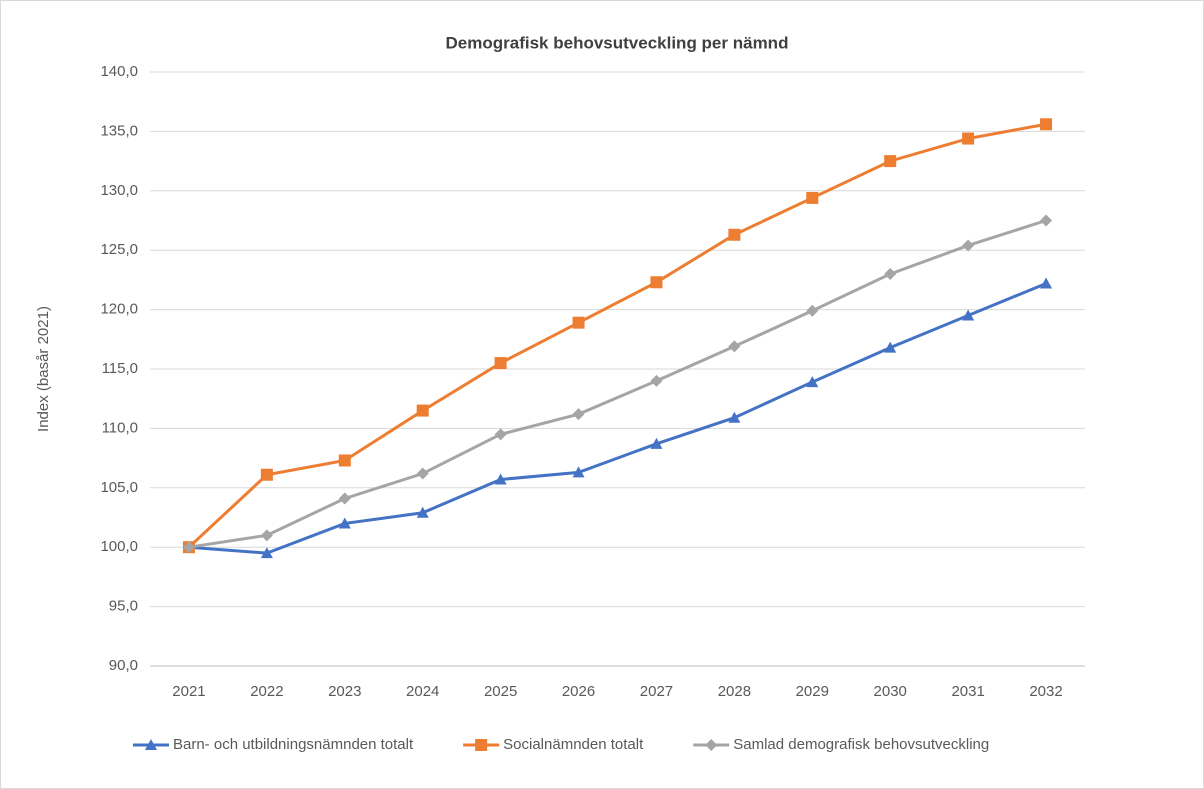 This screenshot has width=1204, height=789. I want to click on y-tick-label: 130,0, so click(119, 190).